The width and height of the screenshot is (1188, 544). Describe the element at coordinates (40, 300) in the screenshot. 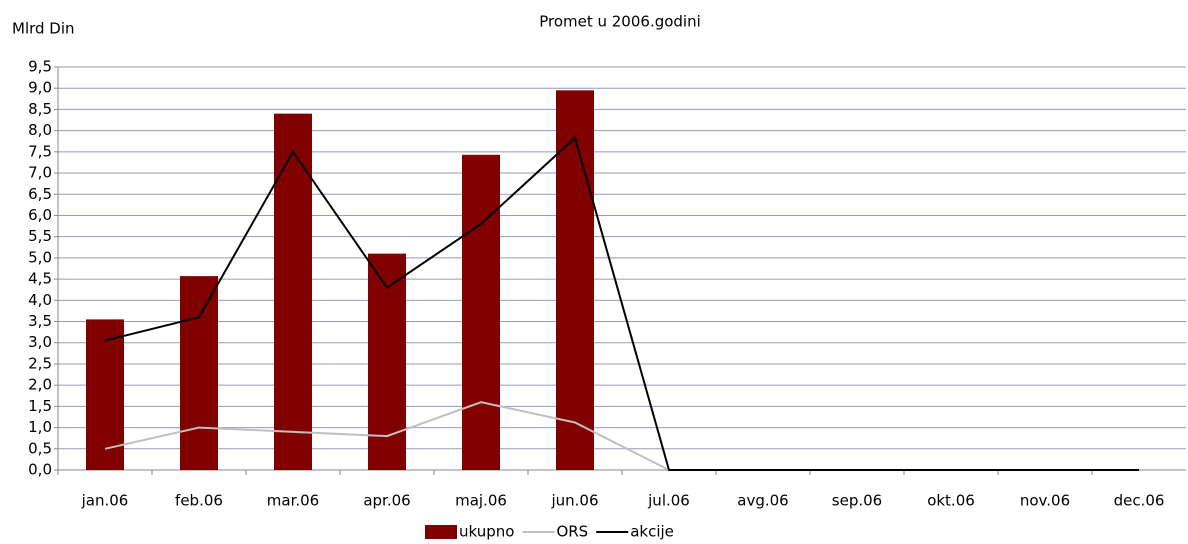

I see `y-tick-label: 4,0` at that location.